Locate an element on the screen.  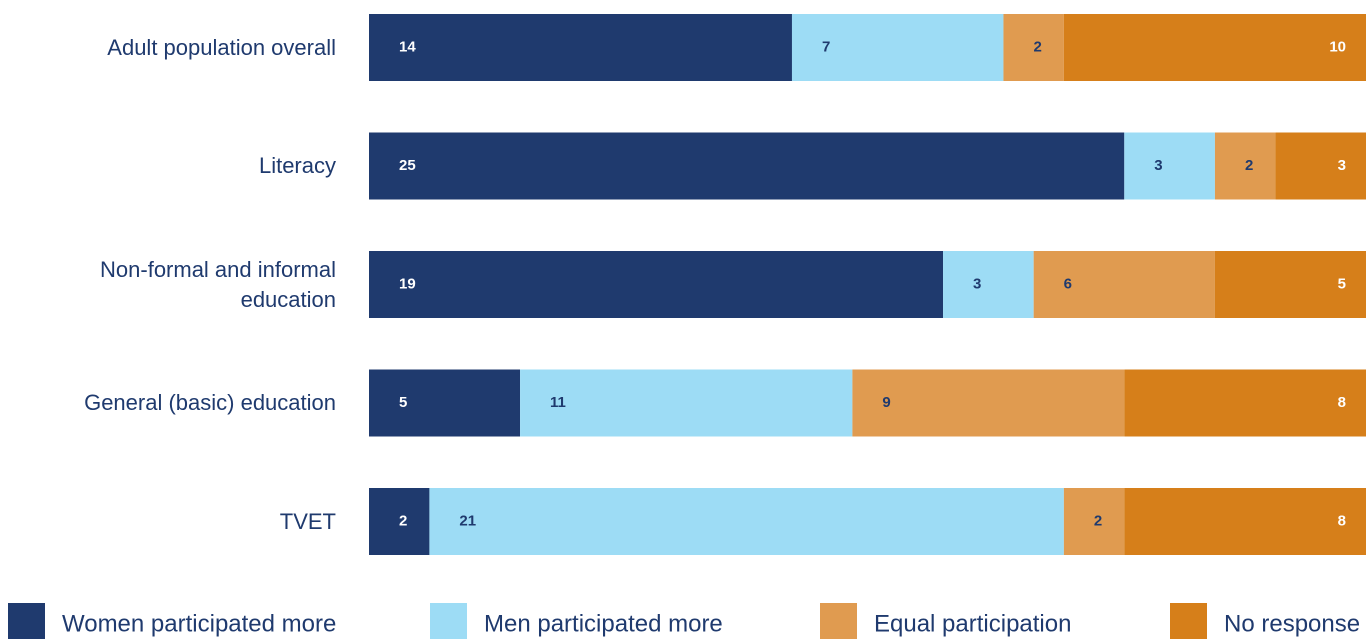
data-label: 10 is located at coordinates (1337, 46).